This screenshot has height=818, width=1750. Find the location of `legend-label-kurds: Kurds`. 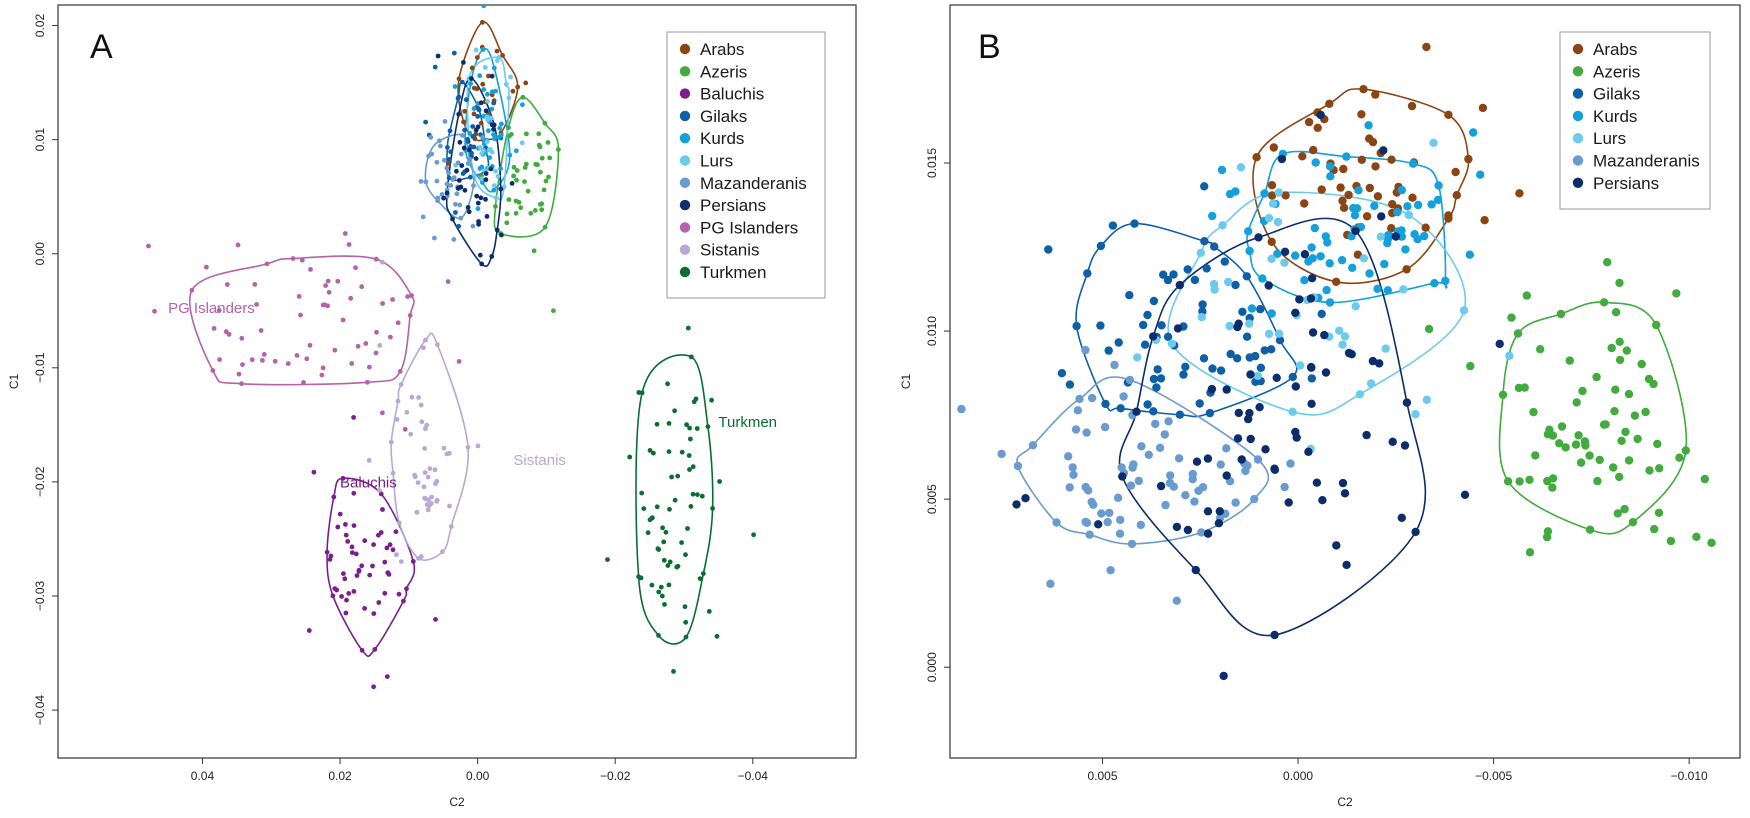

legend-label-kurds: Kurds is located at coordinates (1615, 116).